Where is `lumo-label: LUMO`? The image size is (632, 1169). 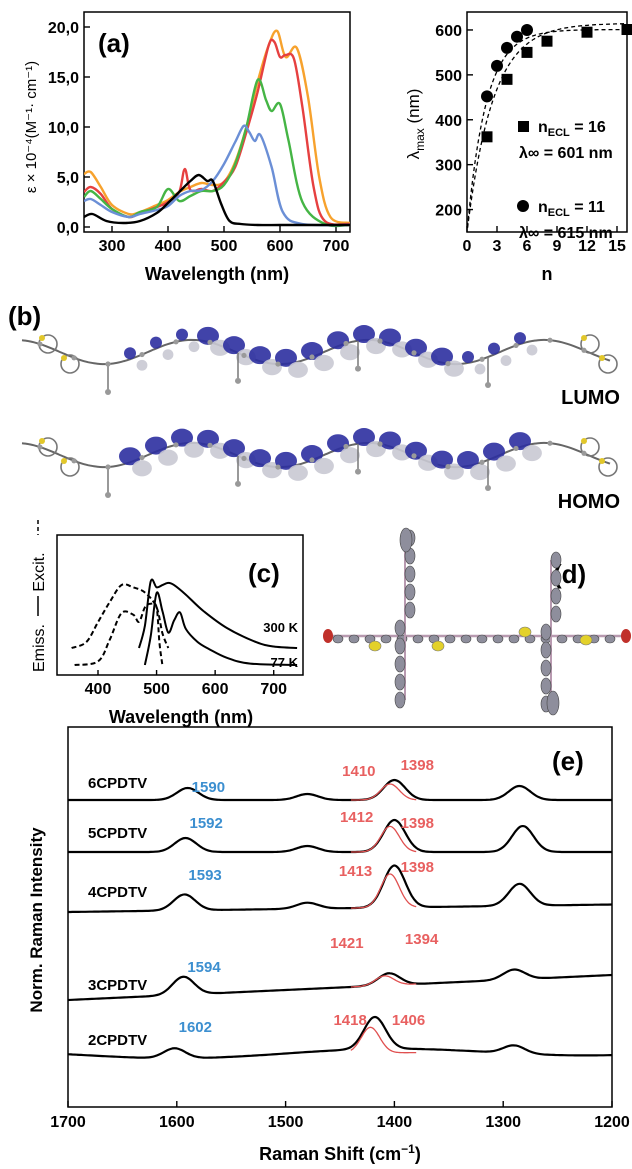 lumo-label: LUMO is located at coordinates (590, 398).